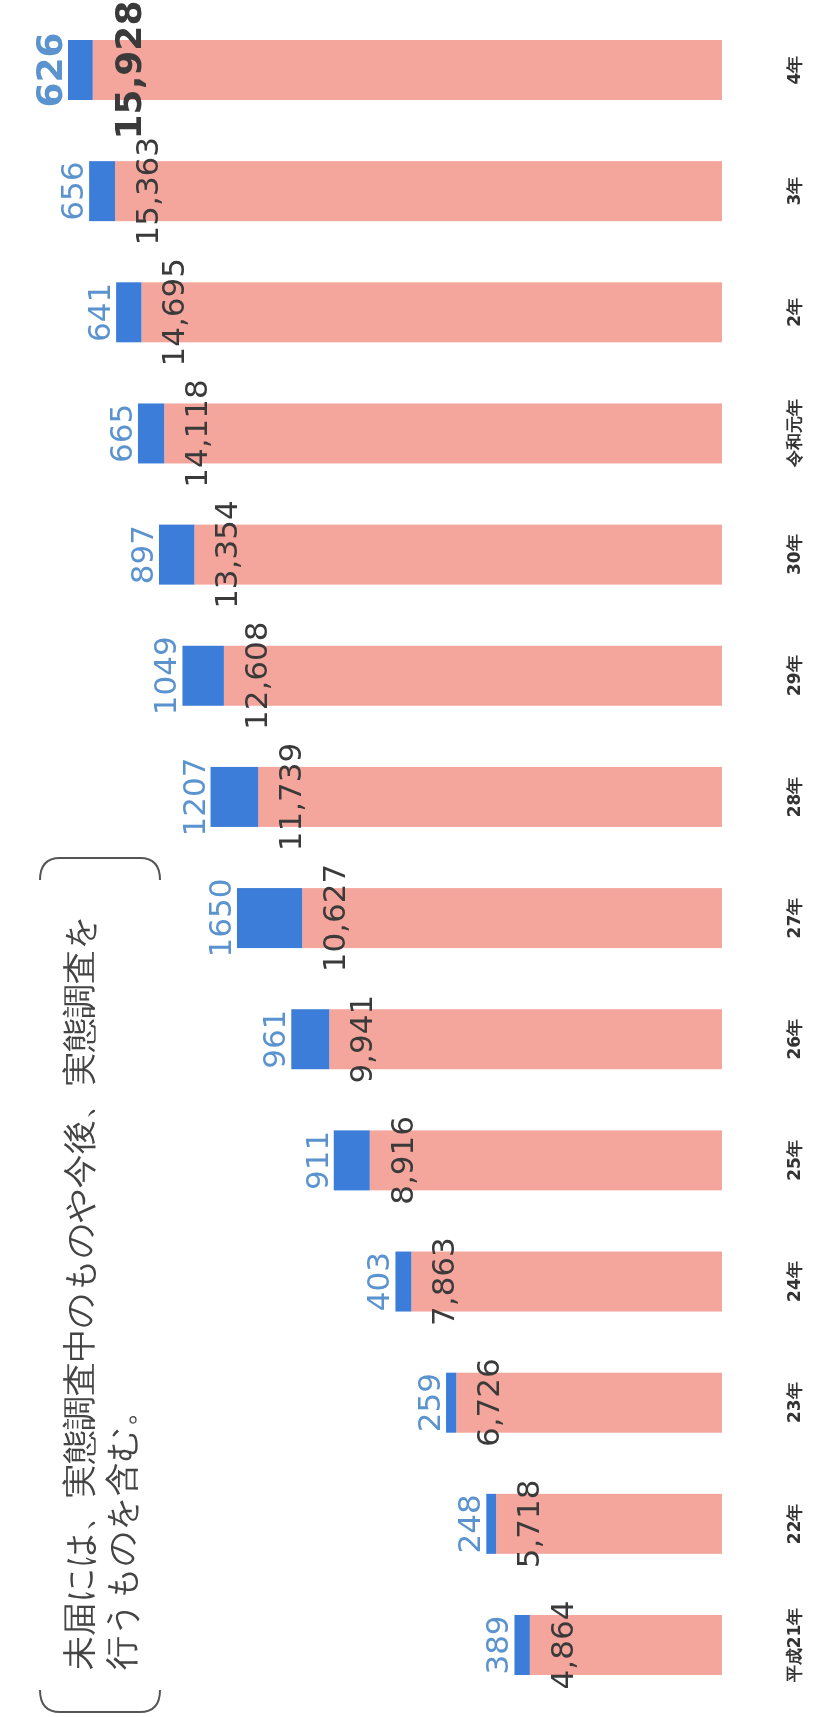 The width and height of the screenshot is (827, 1717). What do you see at coordinates (401, 1160) in the screenshot?
I see `data-label: 8,916` at bounding box center [401, 1160].